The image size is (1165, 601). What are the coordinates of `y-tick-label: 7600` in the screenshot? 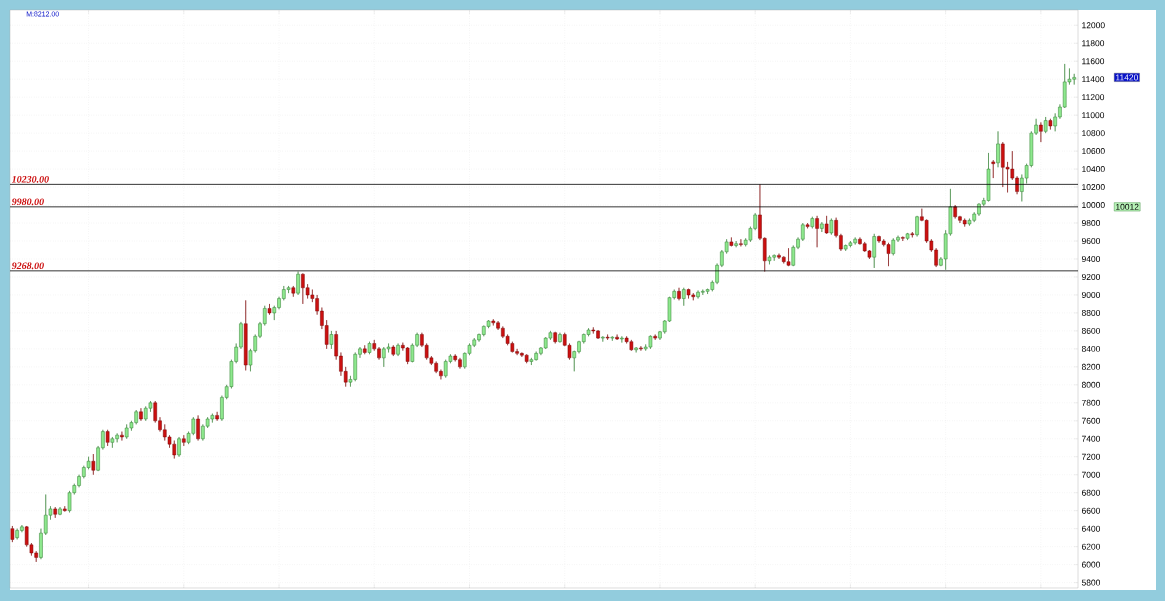 It's located at (1091, 420).